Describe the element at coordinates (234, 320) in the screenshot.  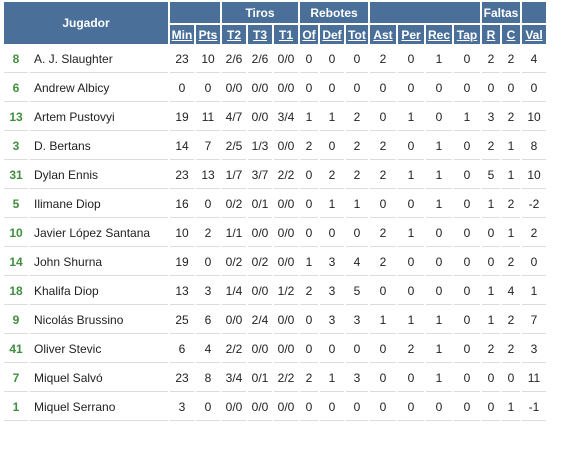
I see `stat-t2: 0/0` at that location.